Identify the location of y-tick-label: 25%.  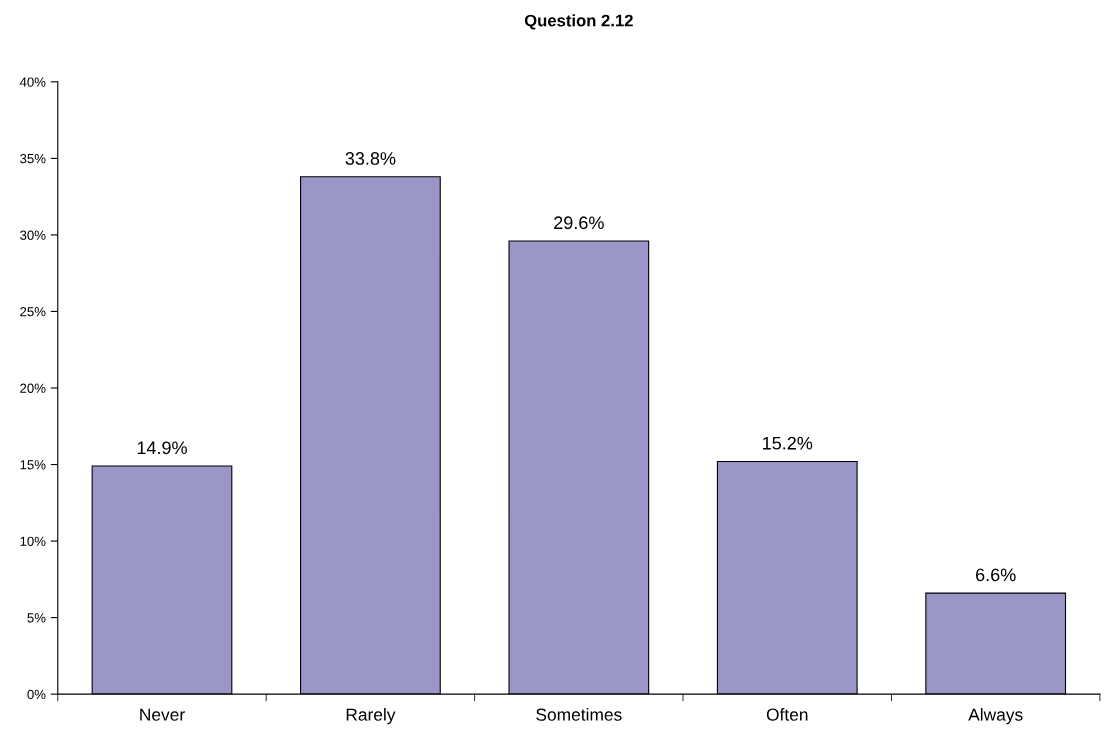
(33, 312).